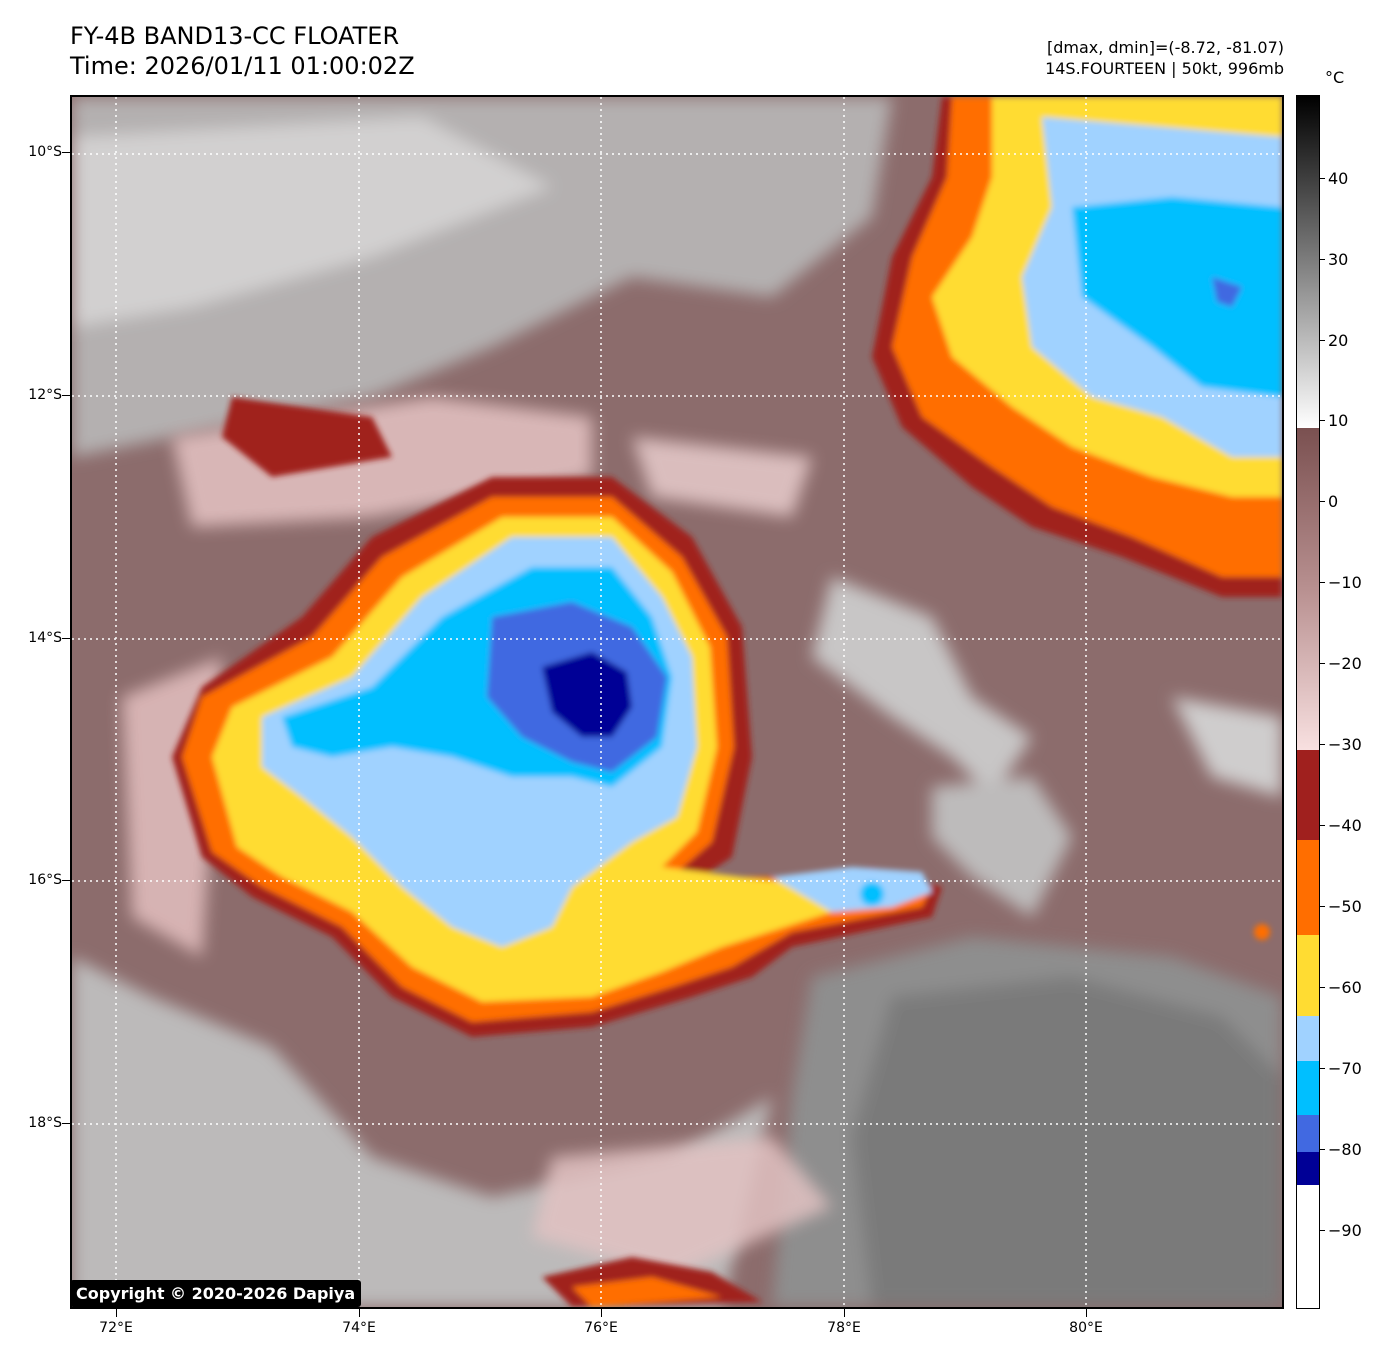 This screenshot has width=1388, height=1359. What do you see at coordinates (1335, 77) in the screenshot?
I see `colorbar-unit: °C` at bounding box center [1335, 77].